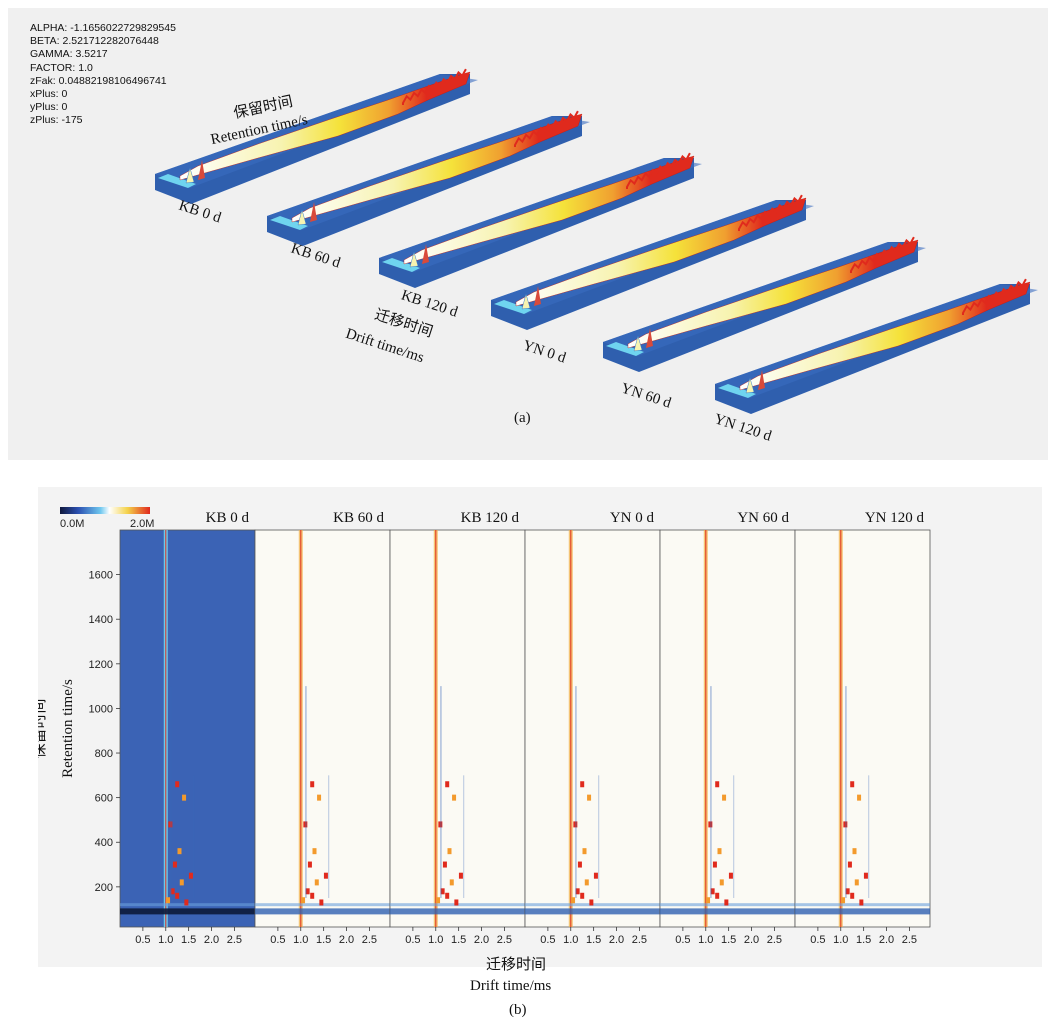  What do you see at coordinates (72, 524) in the screenshot?
I see `colorbar-min-label: 0.0M` at bounding box center [72, 524].